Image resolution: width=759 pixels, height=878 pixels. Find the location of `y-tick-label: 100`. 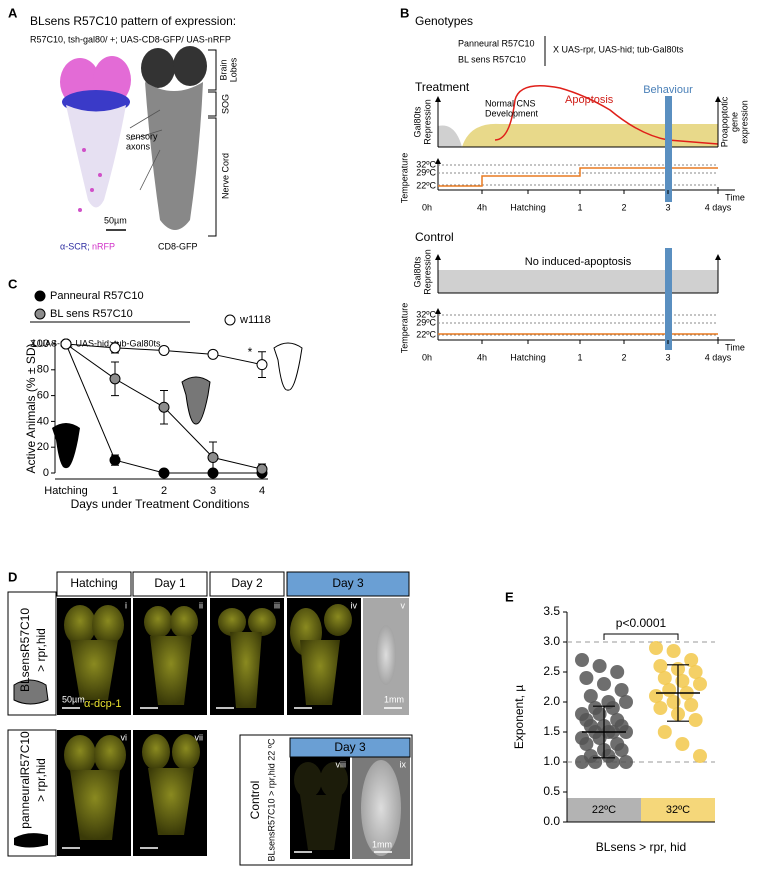

y-tick-label: 100 is located at coordinates (40, 344).